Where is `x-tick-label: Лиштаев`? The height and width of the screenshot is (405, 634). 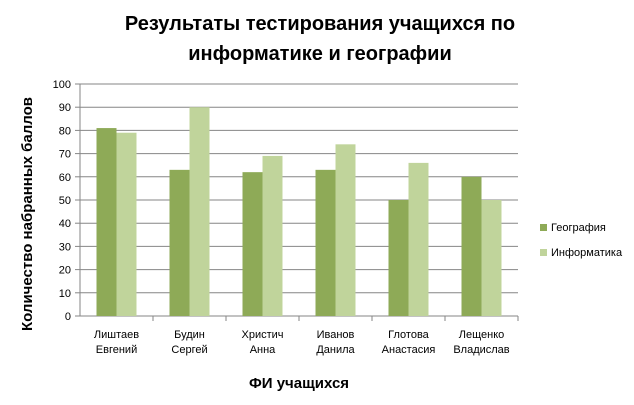 x-tick-label: Лиштаев is located at coordinates (116, 335).